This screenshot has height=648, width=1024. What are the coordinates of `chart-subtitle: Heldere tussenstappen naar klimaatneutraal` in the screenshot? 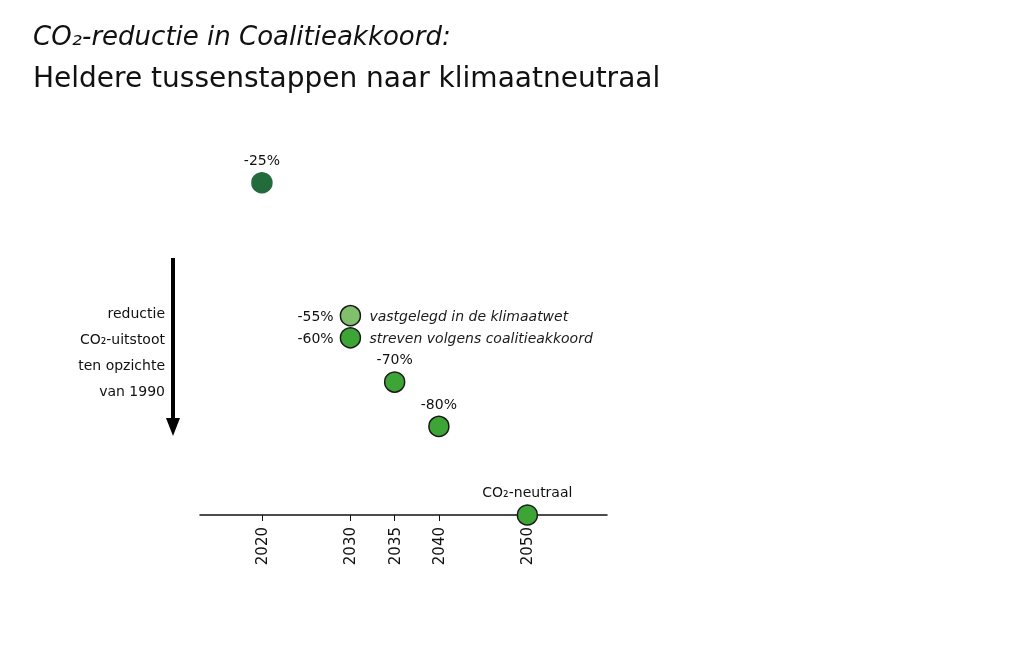 It's located at (347, 77).